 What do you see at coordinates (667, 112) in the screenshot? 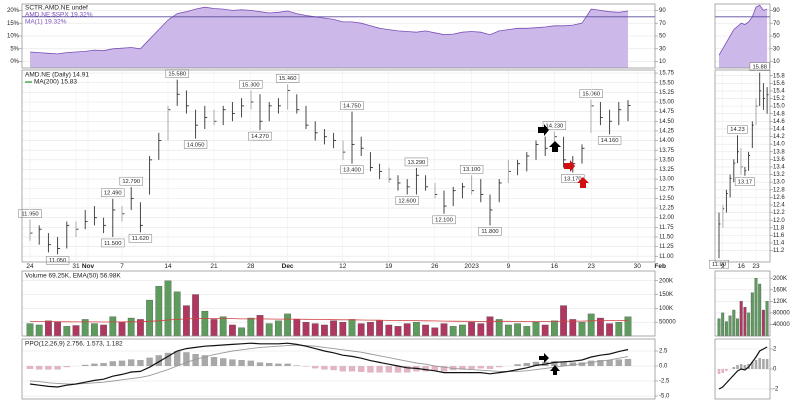
I see `y-tick-label: 14.75` at bounding box center [667, 112].